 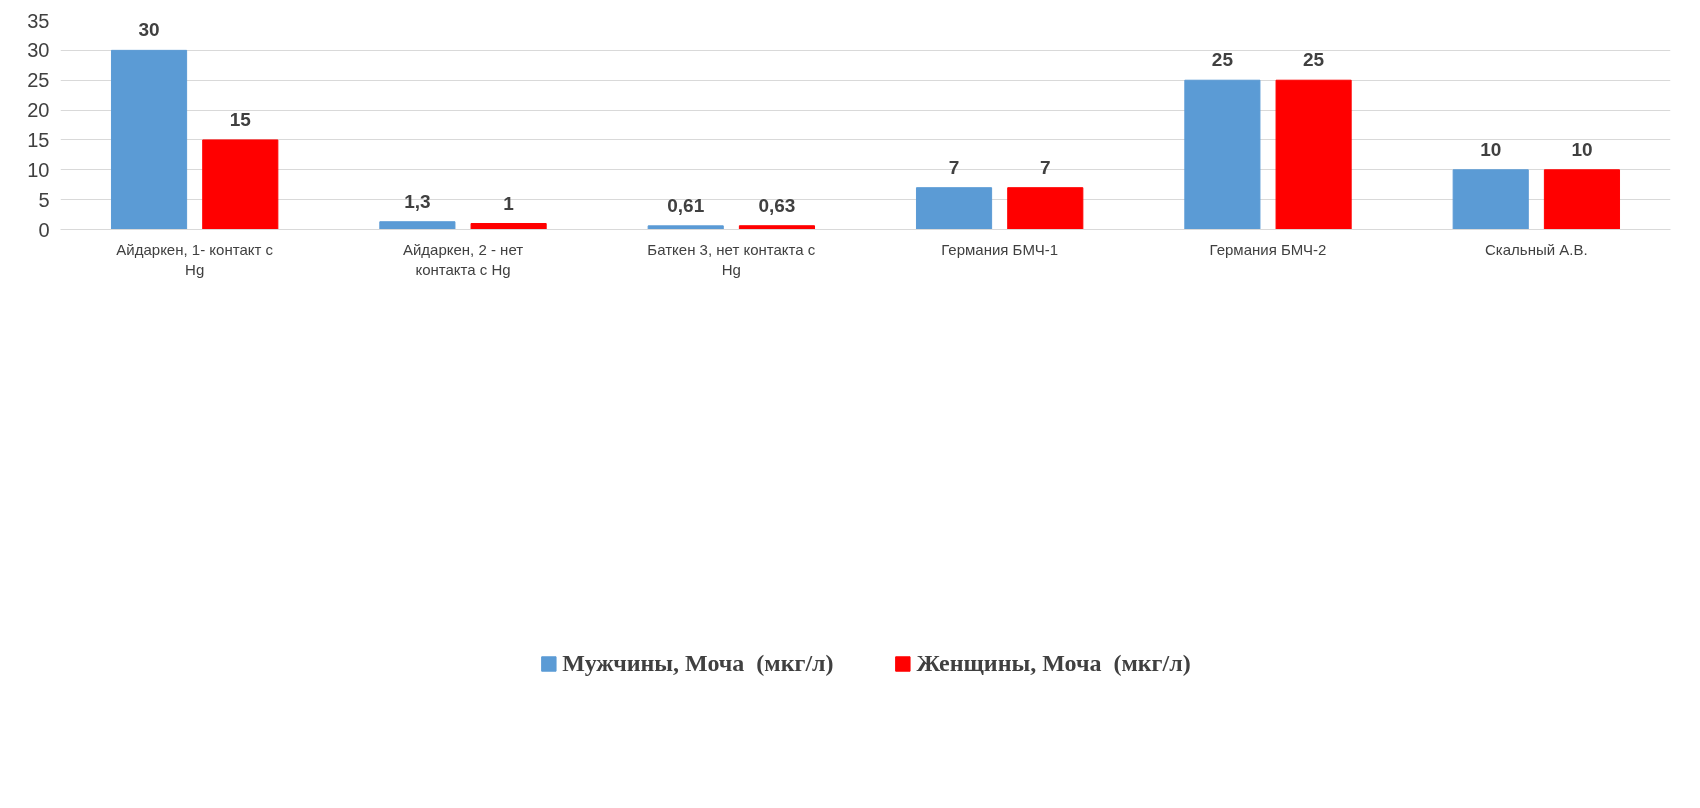 I want to click on y-tick-label: 35, so click(x=38, y=20).